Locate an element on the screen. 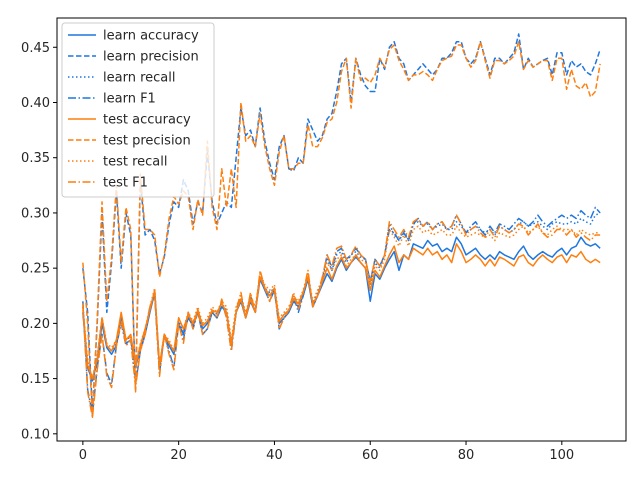 Image resolution: width=640 pixels, height=480 pixels. x-tick-label: 20 is located at coordinates (178, 455).